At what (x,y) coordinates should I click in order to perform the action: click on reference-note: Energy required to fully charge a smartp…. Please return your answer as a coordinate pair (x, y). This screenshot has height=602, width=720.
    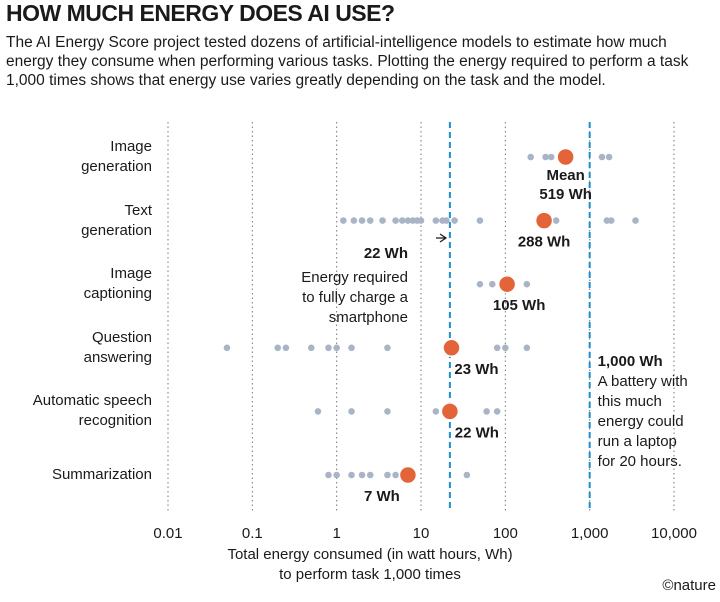
    Looking at the image, I should click on (354, 297).